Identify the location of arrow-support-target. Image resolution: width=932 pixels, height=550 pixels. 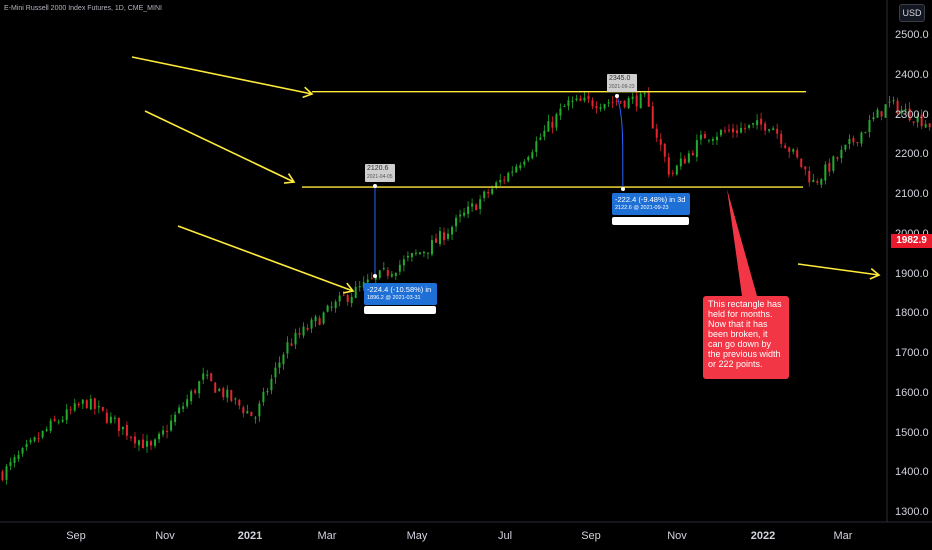
(265, 258).